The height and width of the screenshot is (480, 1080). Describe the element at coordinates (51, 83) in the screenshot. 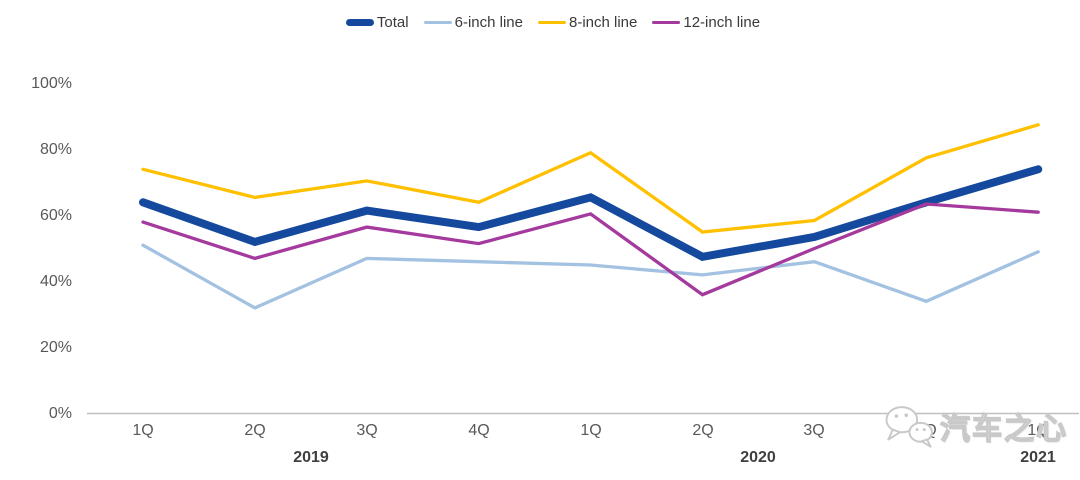

I see `y-tick-label: 100%` at that location.